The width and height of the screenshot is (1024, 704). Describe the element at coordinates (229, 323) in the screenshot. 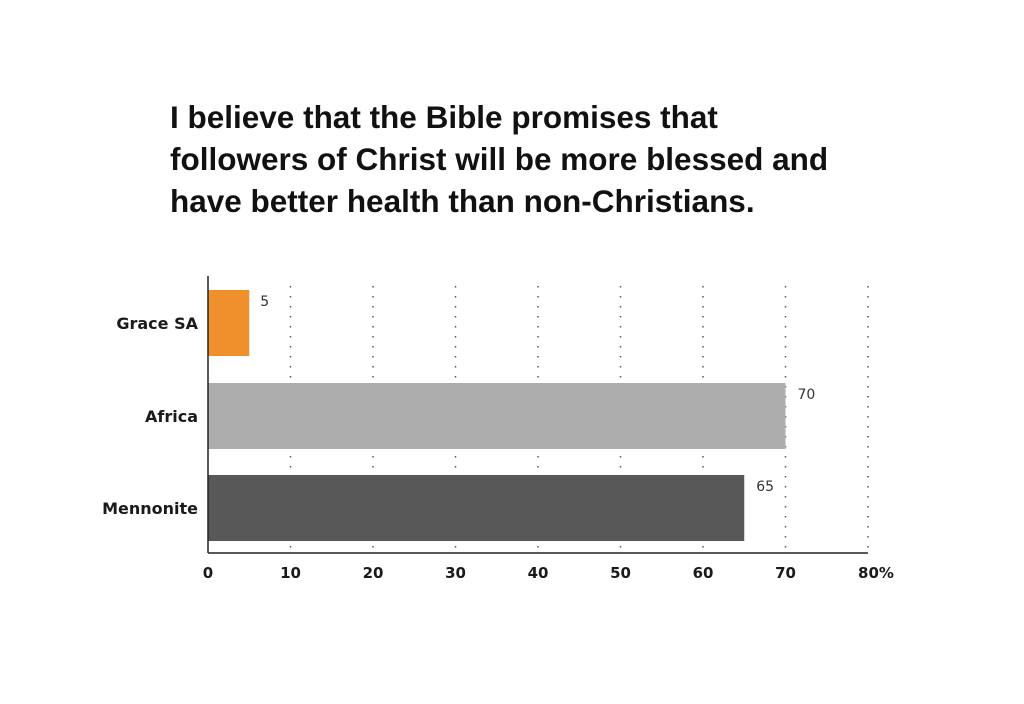

I see `bar-grace-sa` at that location.